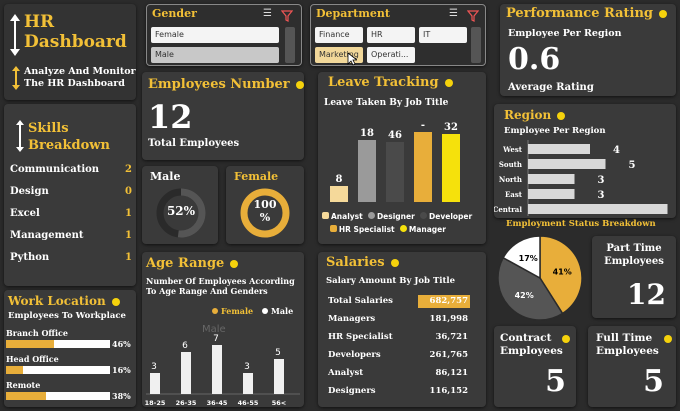  I want to click on employees-number-value: 12, so click(170, 117).